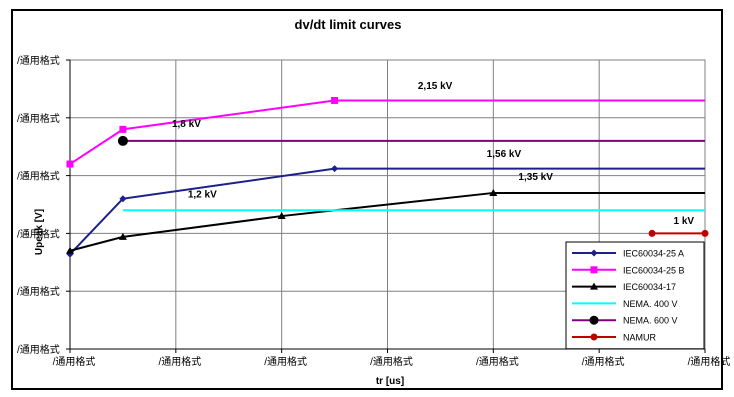 The width and height of the screenshot is (734, 397). Describe the element at coordinates (390, 381) in the screenshot. I see `x-axis-title: tr [us]` at that location.